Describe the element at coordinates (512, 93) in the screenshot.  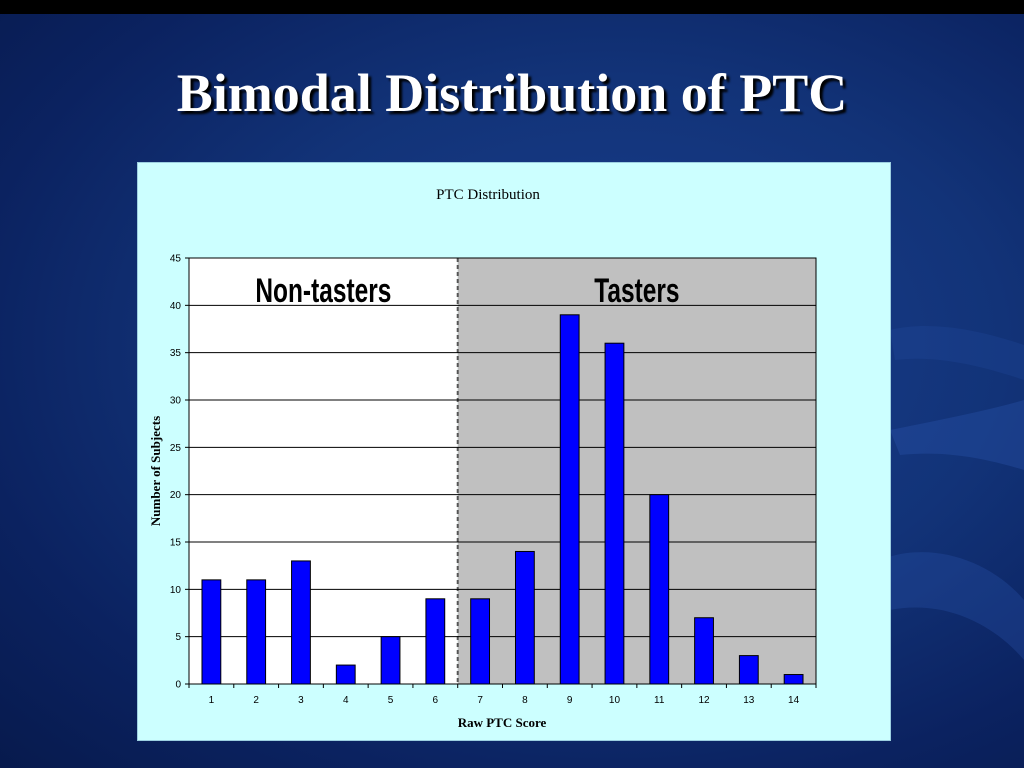
I see `slide-title: Bimodal Distribution of PTC` at that location.